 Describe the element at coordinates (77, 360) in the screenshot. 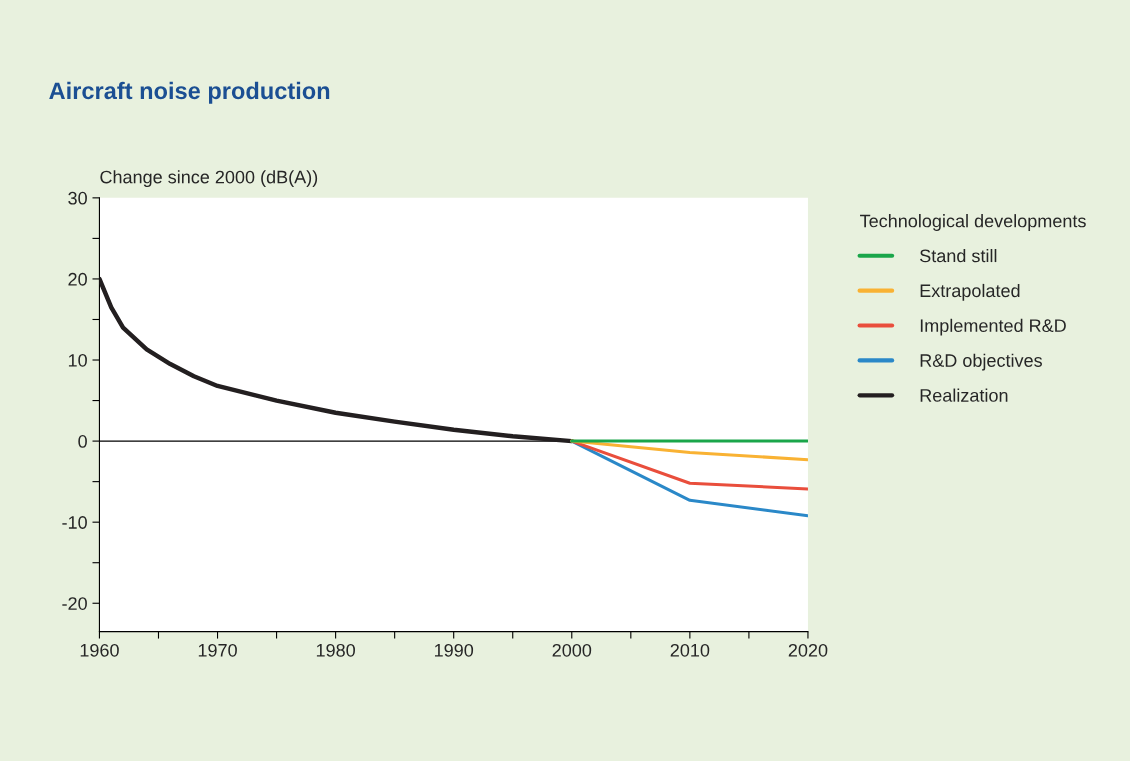

I see `y-tick-label: 10` at that location.